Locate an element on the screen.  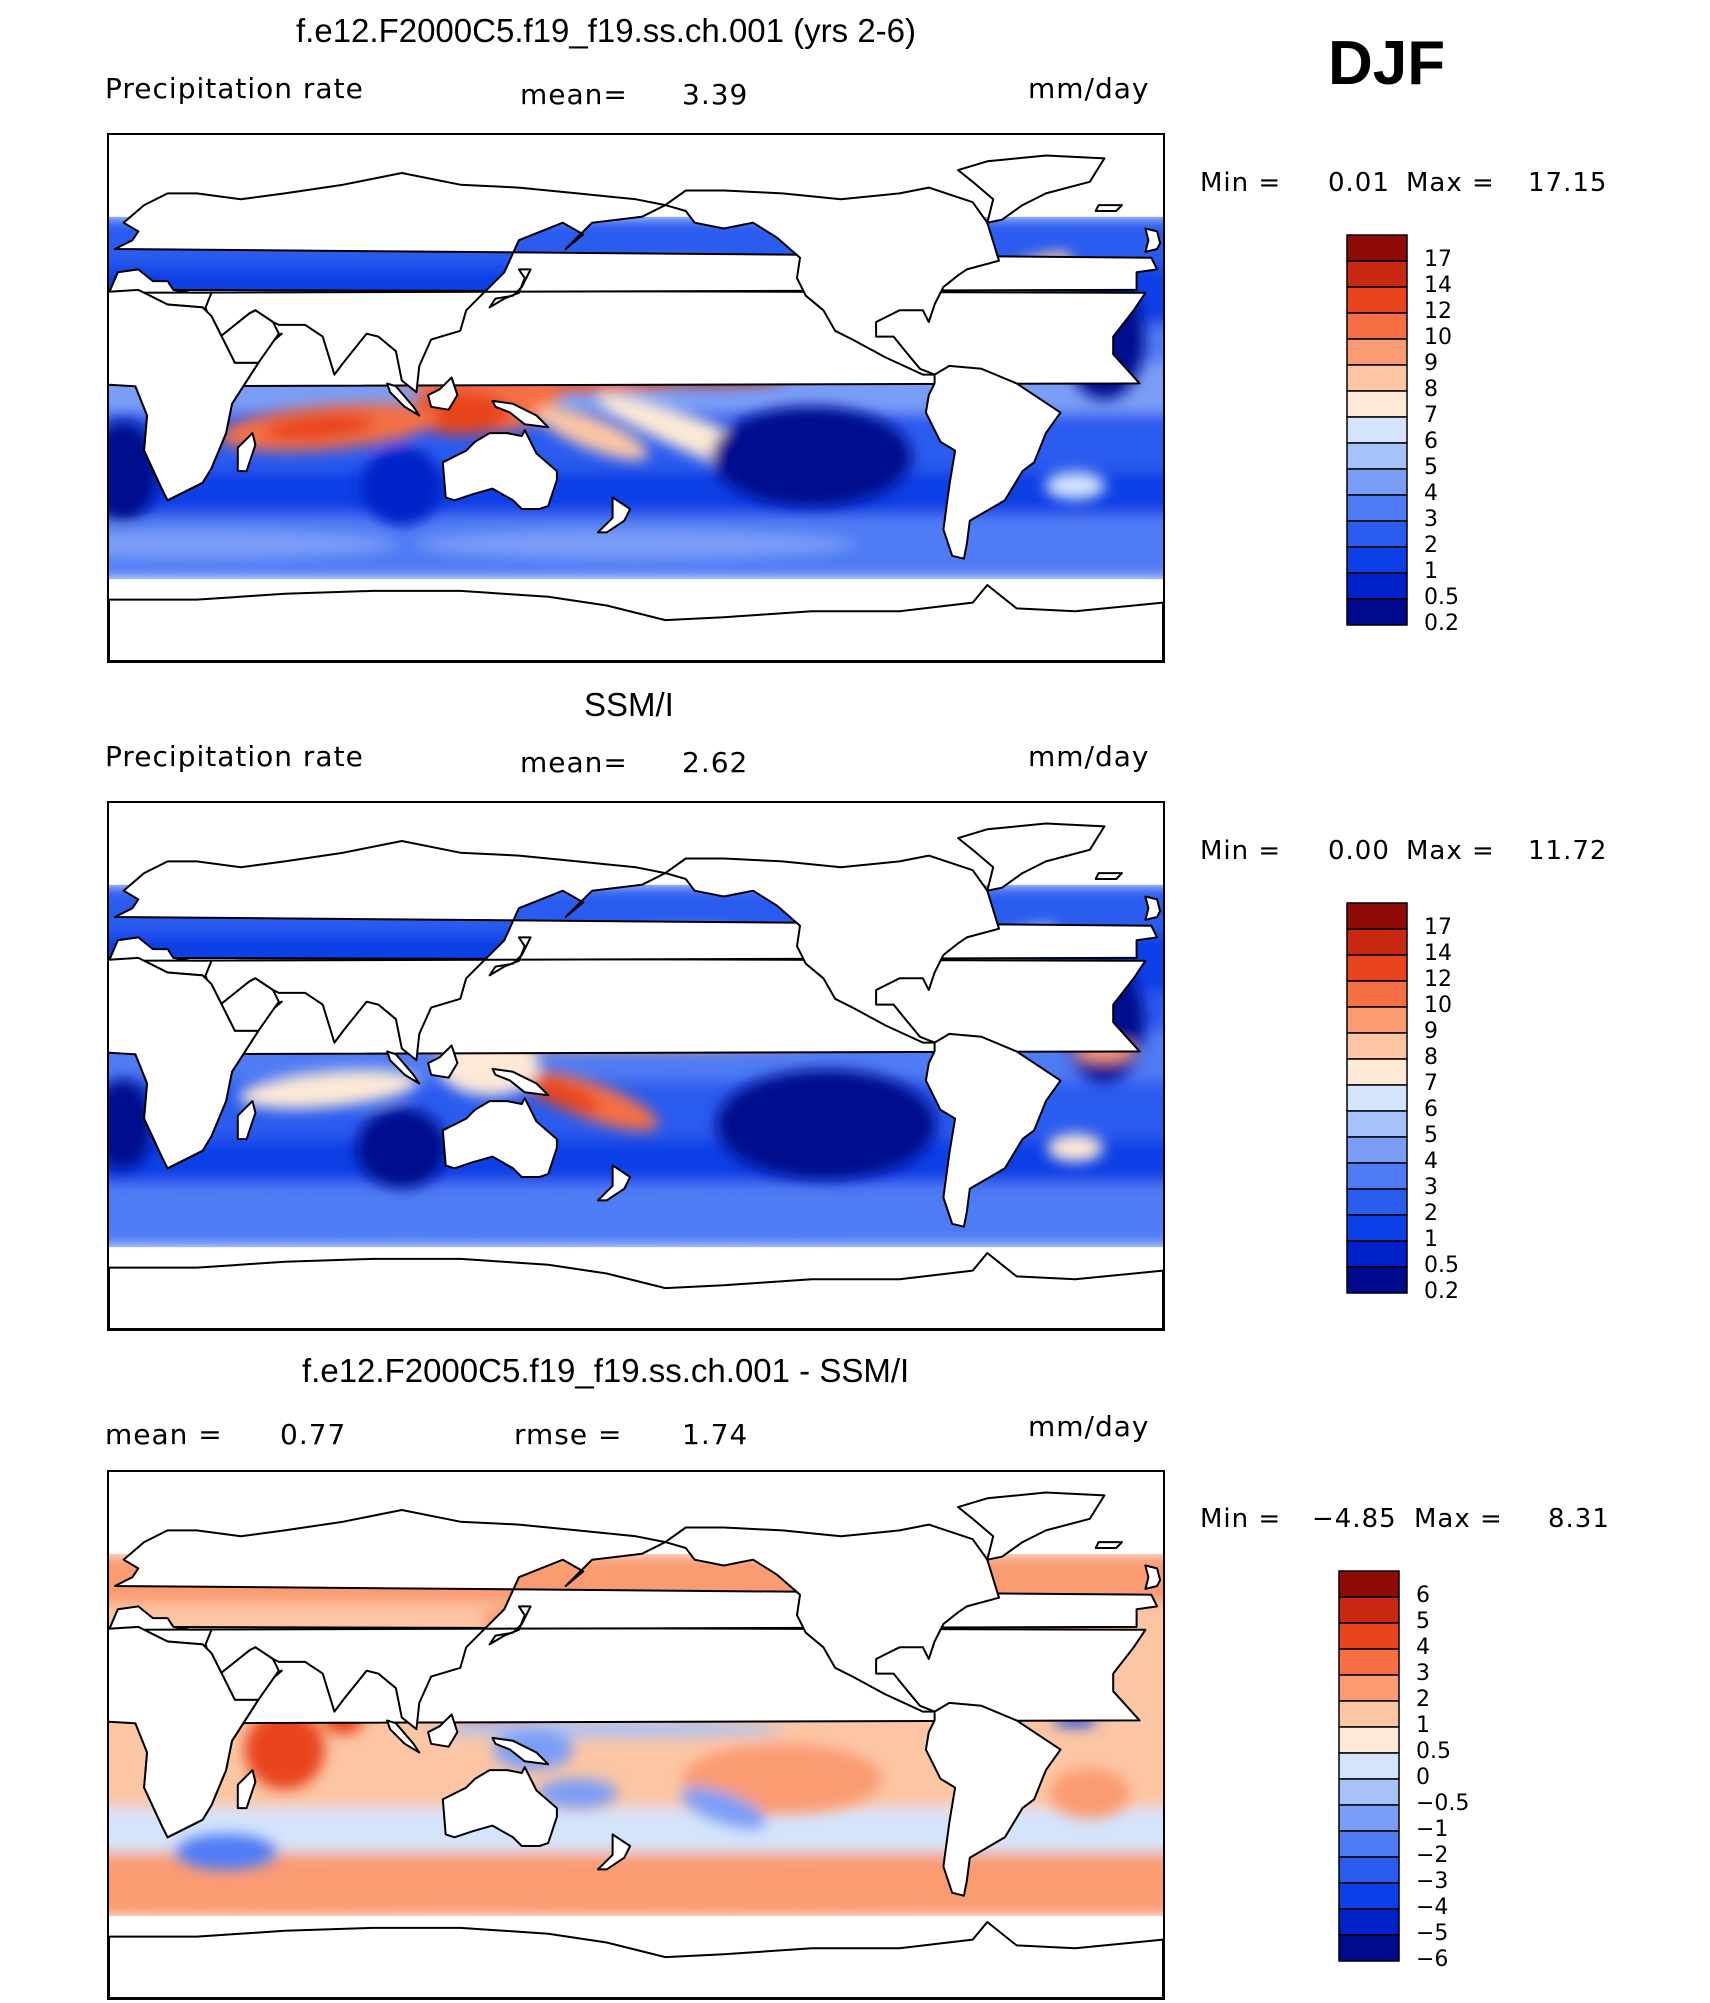
panel2-max-label: Max = is located at coordinates (1450, 851).